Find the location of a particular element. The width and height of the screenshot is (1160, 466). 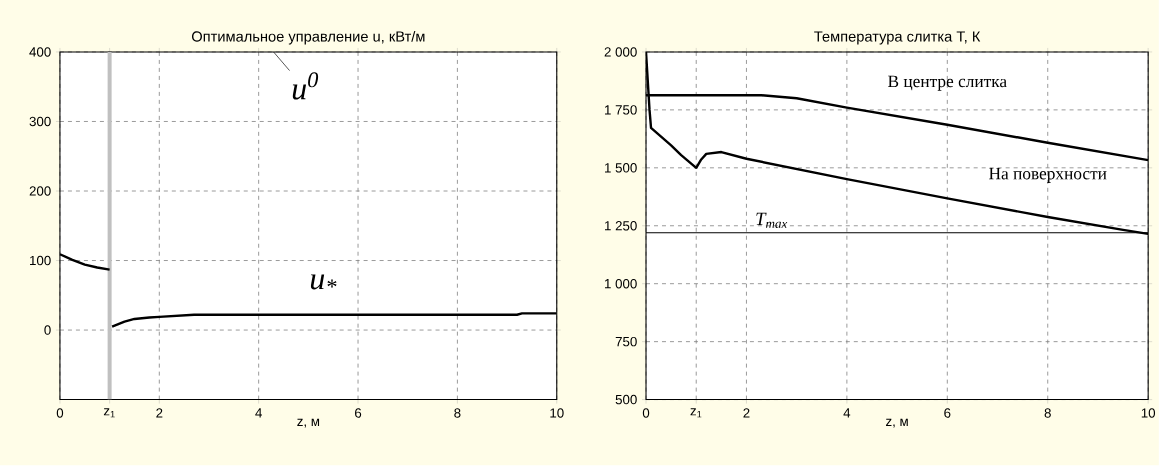

y-tick-label: 2 000 is located at coordinates (620, 52).